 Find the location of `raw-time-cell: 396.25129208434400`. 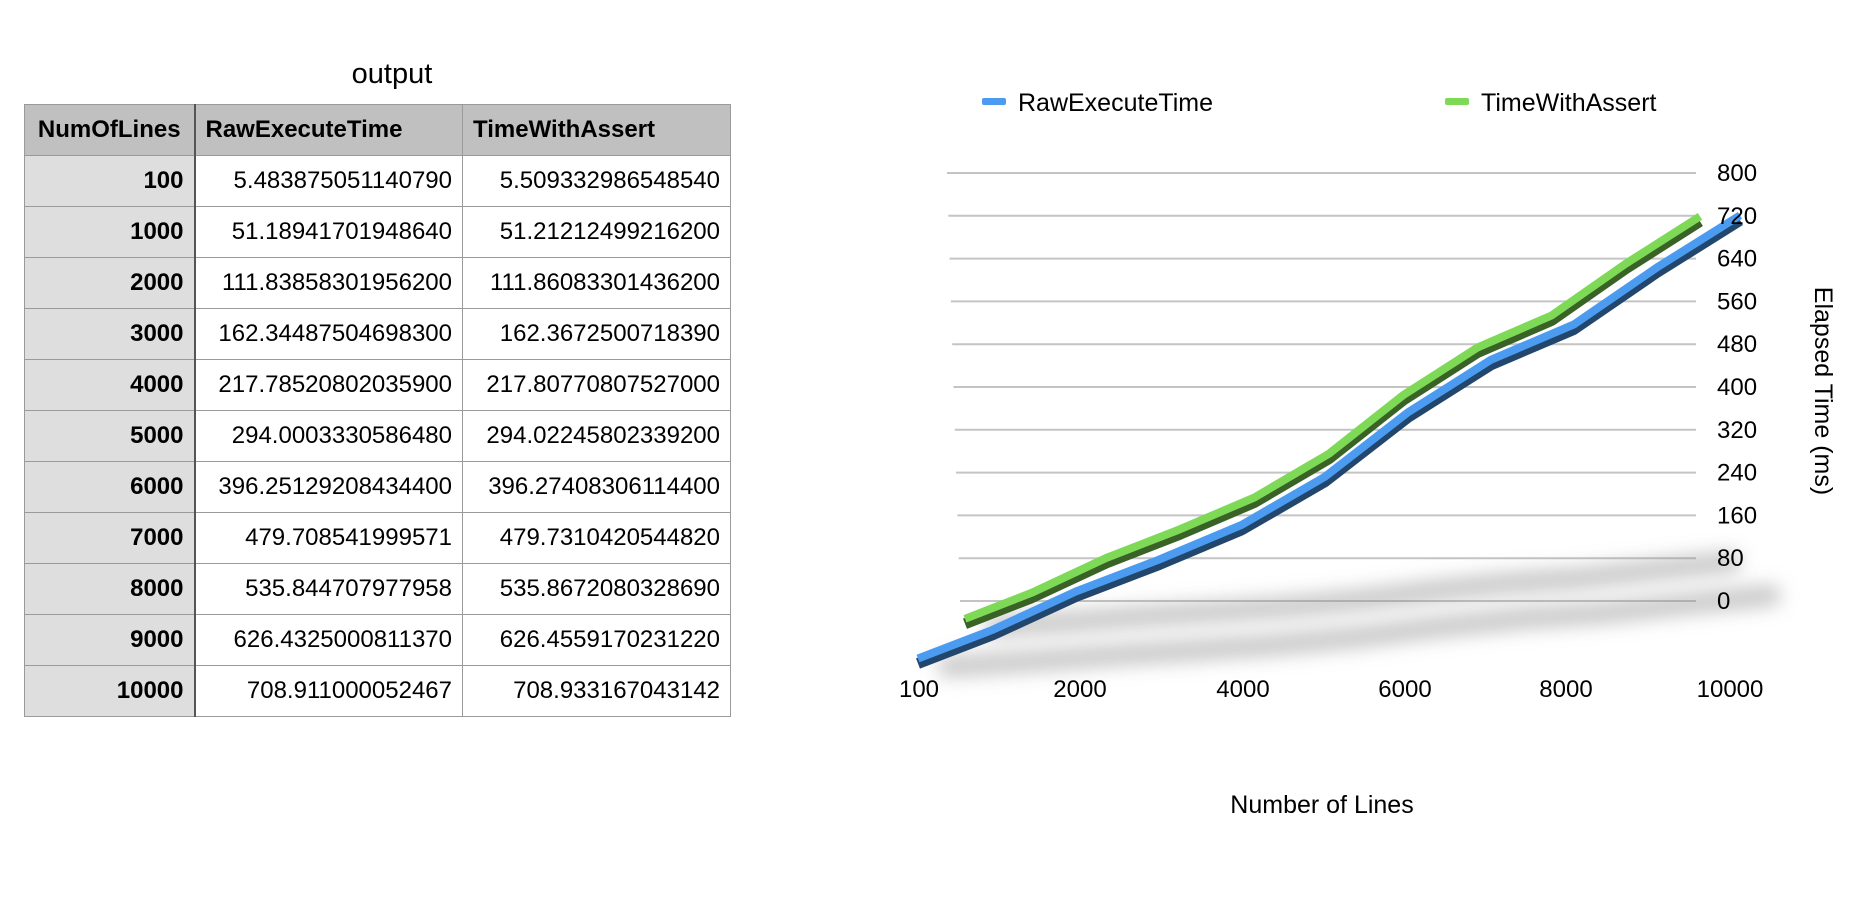

raw-time-cell: 396.25129208434400 is located at coordinates (328, 487).